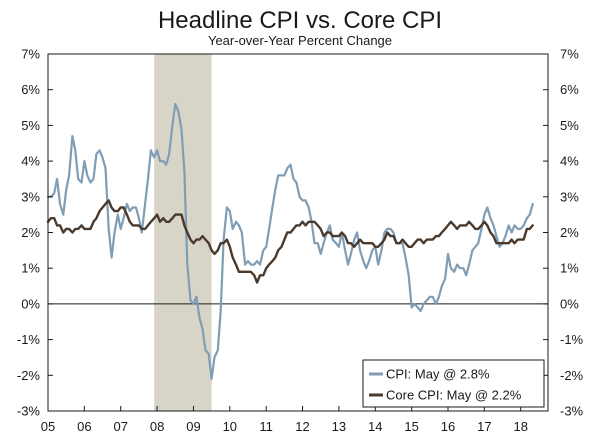 The image size is (600, 443). I want to click on legend: CPI: May @ 2.8% Core CPI: May @ 2.2%, so click(453, 383).